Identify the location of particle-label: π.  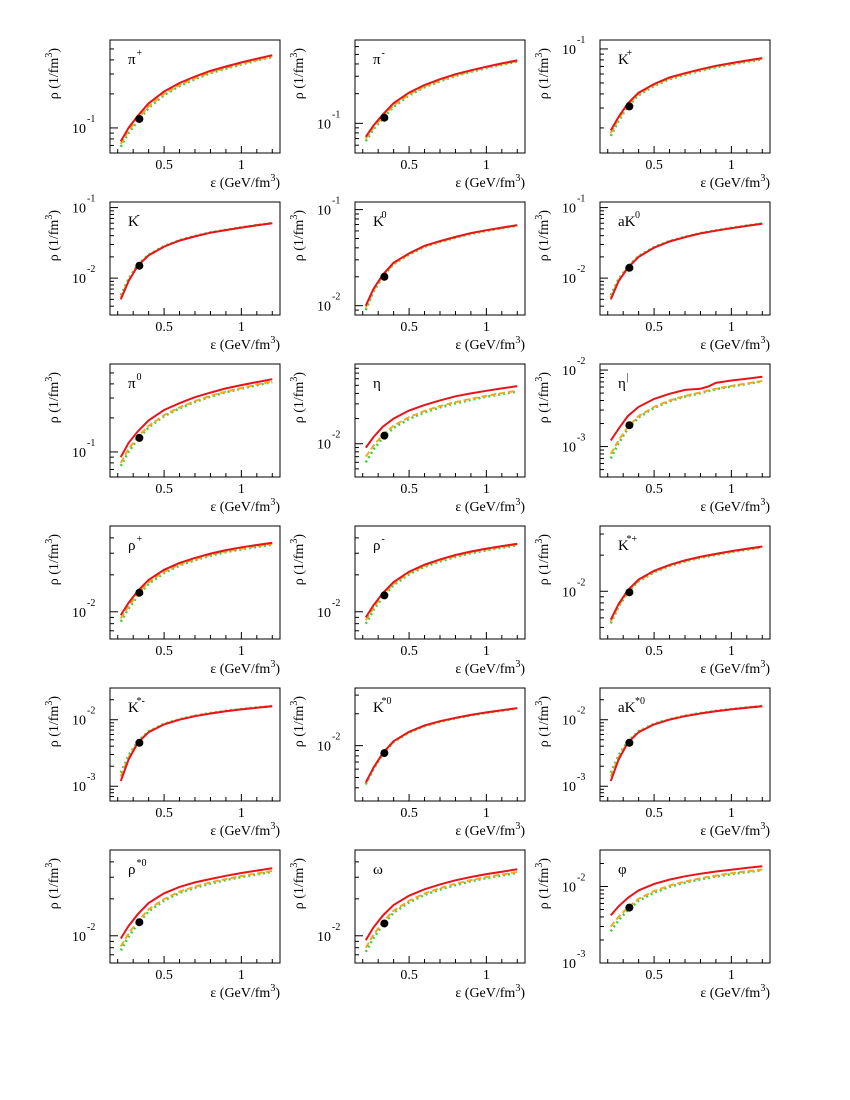
(132, 60).